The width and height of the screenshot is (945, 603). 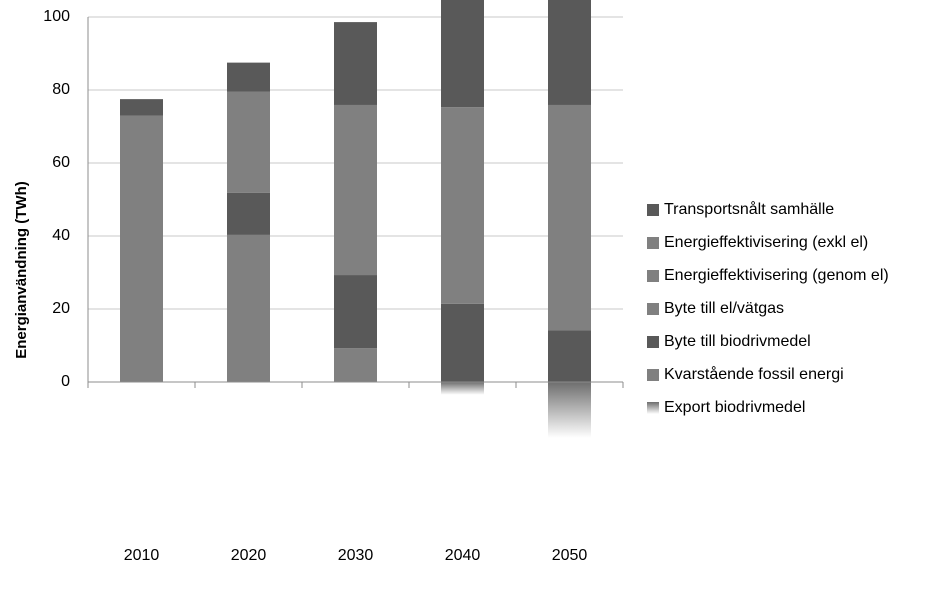 I want to click on y-tick-label: 40, so click(x=61, y=235).